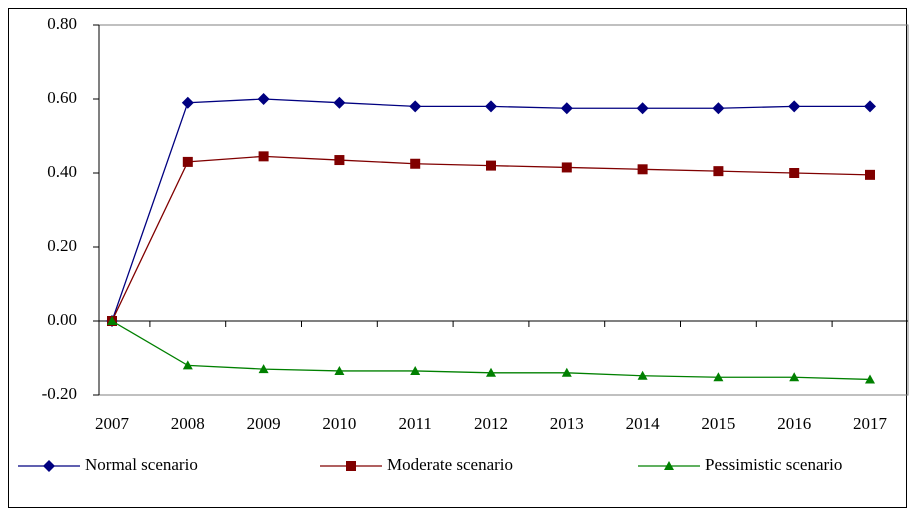  I want to click on x-tick-label: 2015, so click(718, 423).